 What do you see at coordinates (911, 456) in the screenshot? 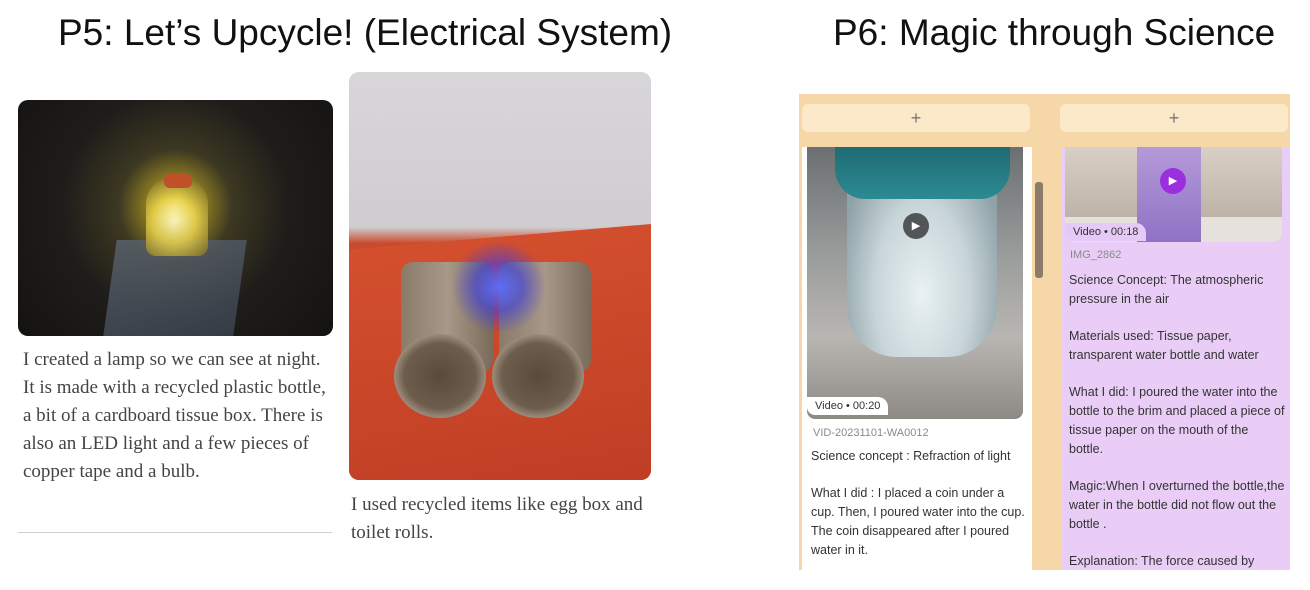
I see `post-paragraph: Science concept : Refraction of light` at bounding box center [911, 456].